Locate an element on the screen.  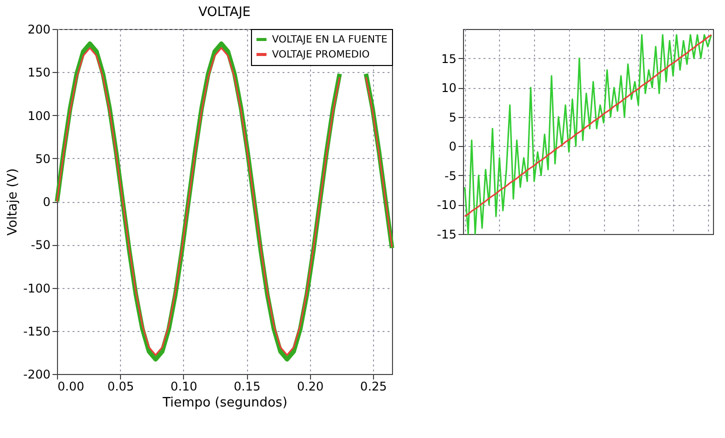
y-tick-label: 100 is located at coordinates (39, 115).